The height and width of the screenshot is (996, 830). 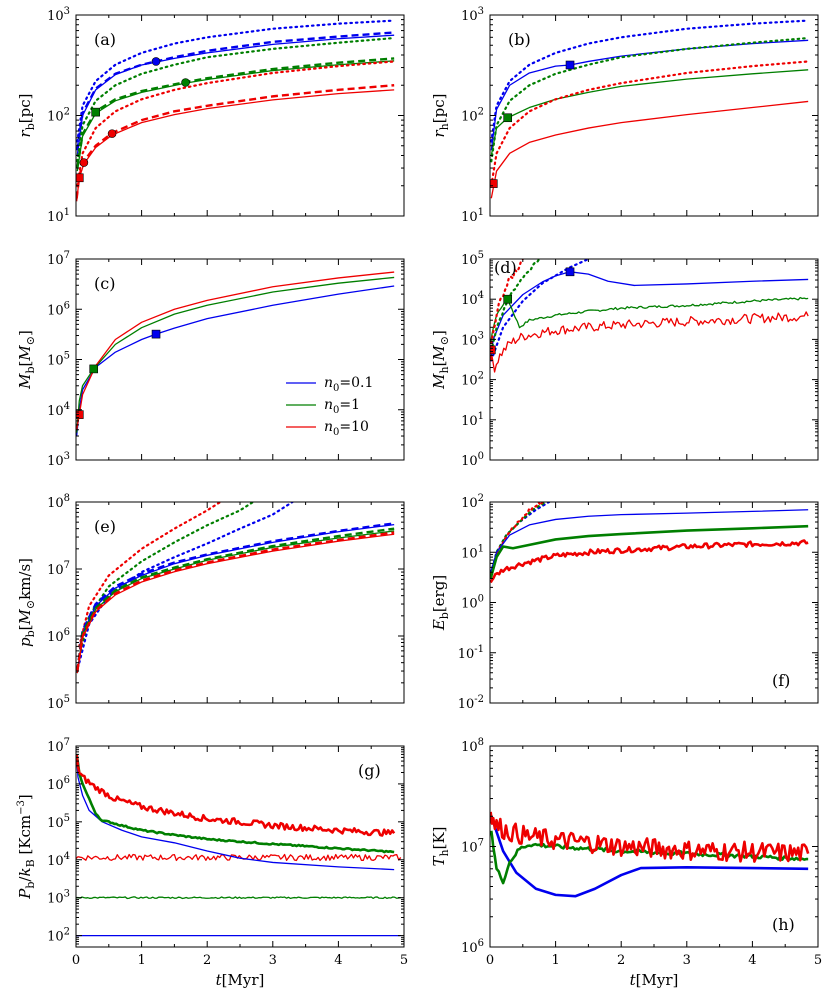 I want to click on panel-d: 10⁰ 10¹ 10² 10³ 10⁴ 10⁵ Mh[M⊙] (d), so click(x=624, y=359).